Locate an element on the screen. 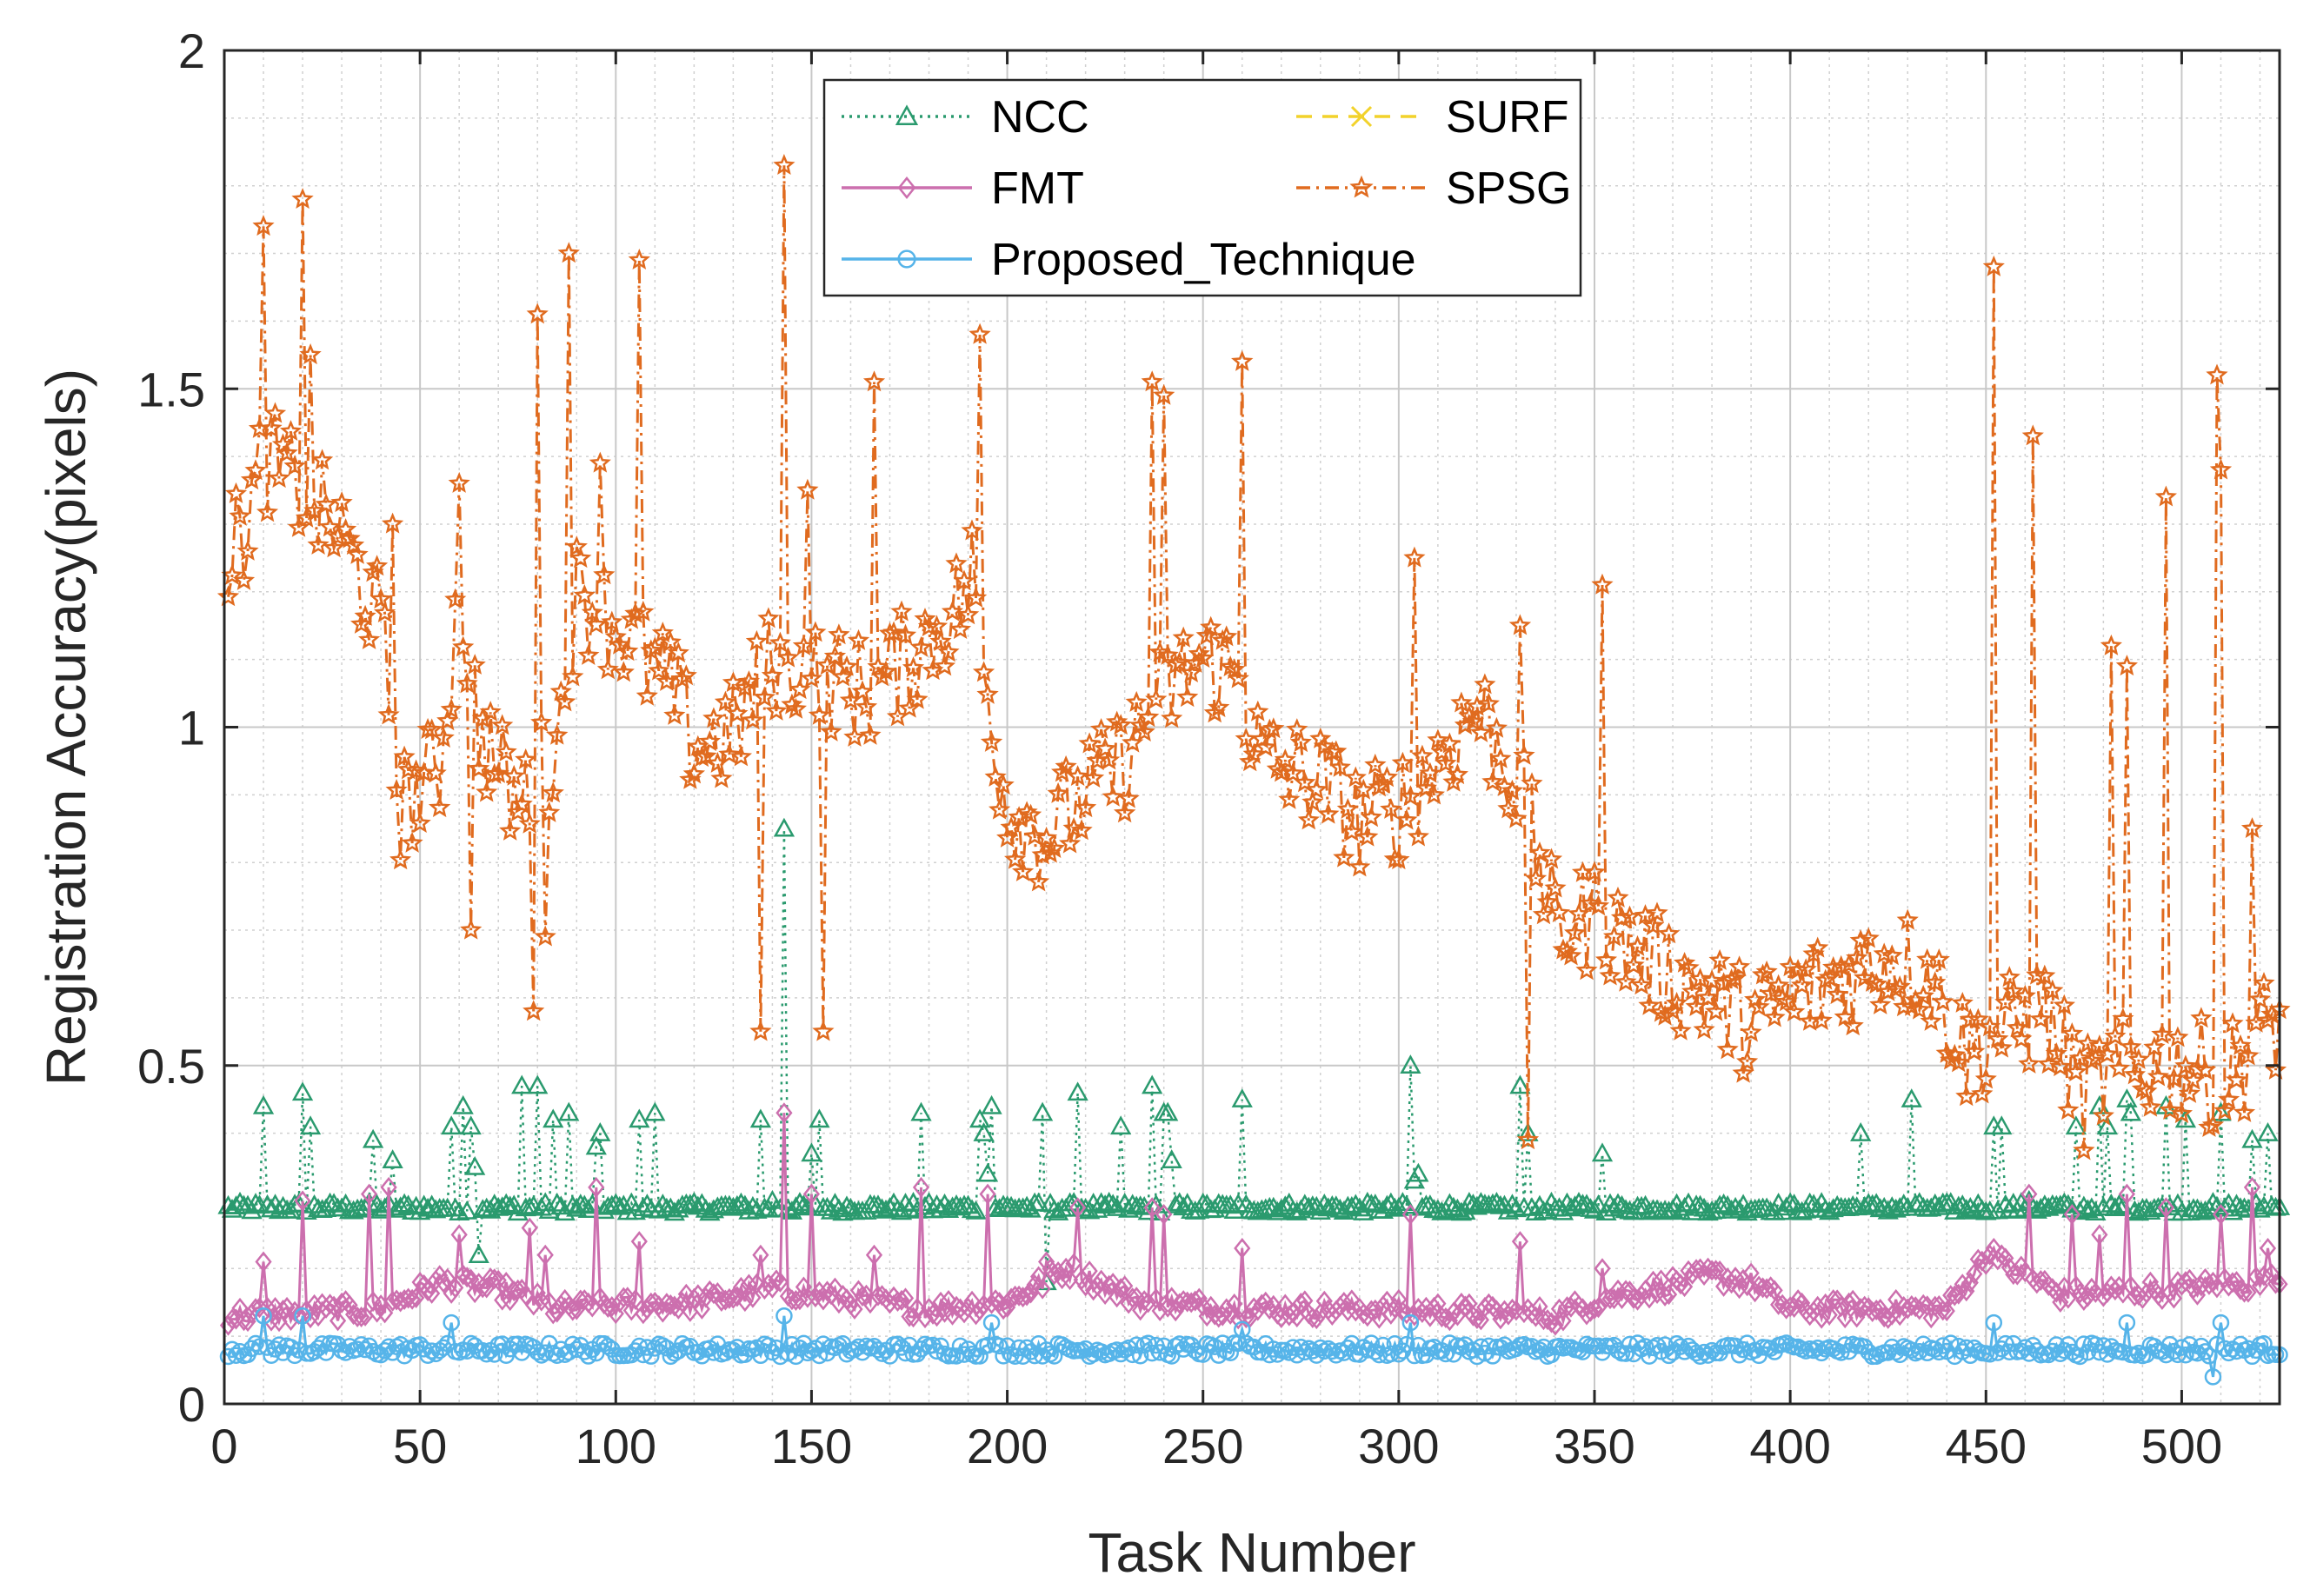 This screenshot has width=2310, height=1596. legend-marker-ncc is located at coordinates (907, 115).